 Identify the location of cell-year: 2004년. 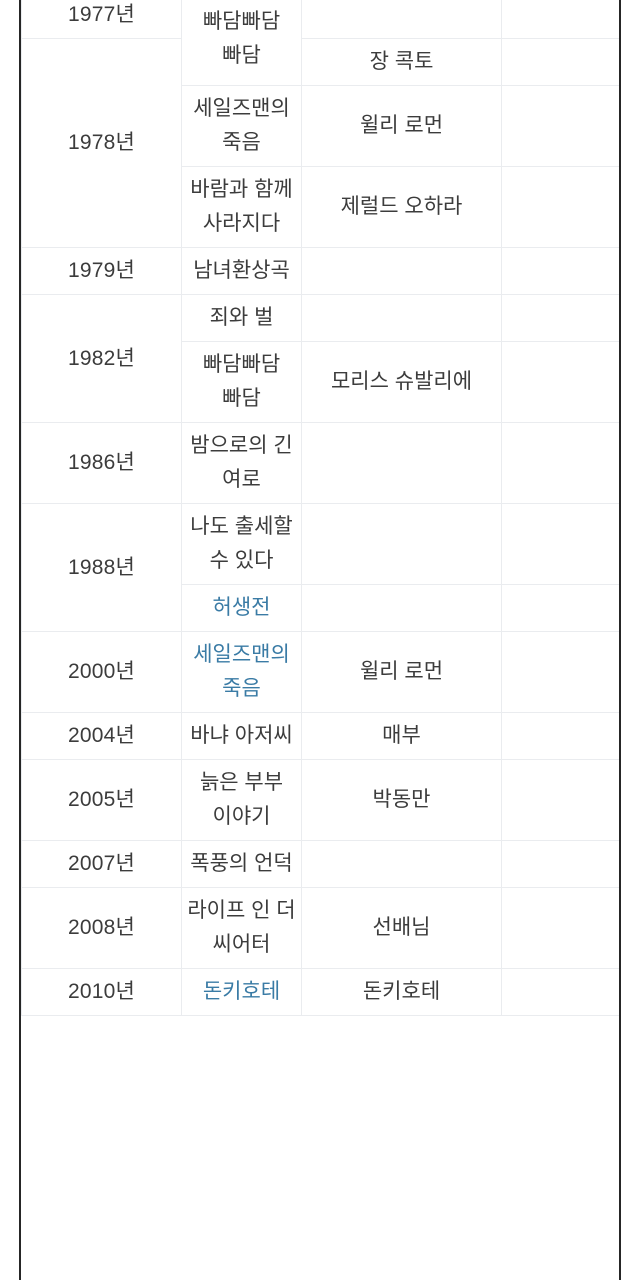
(101, 736).